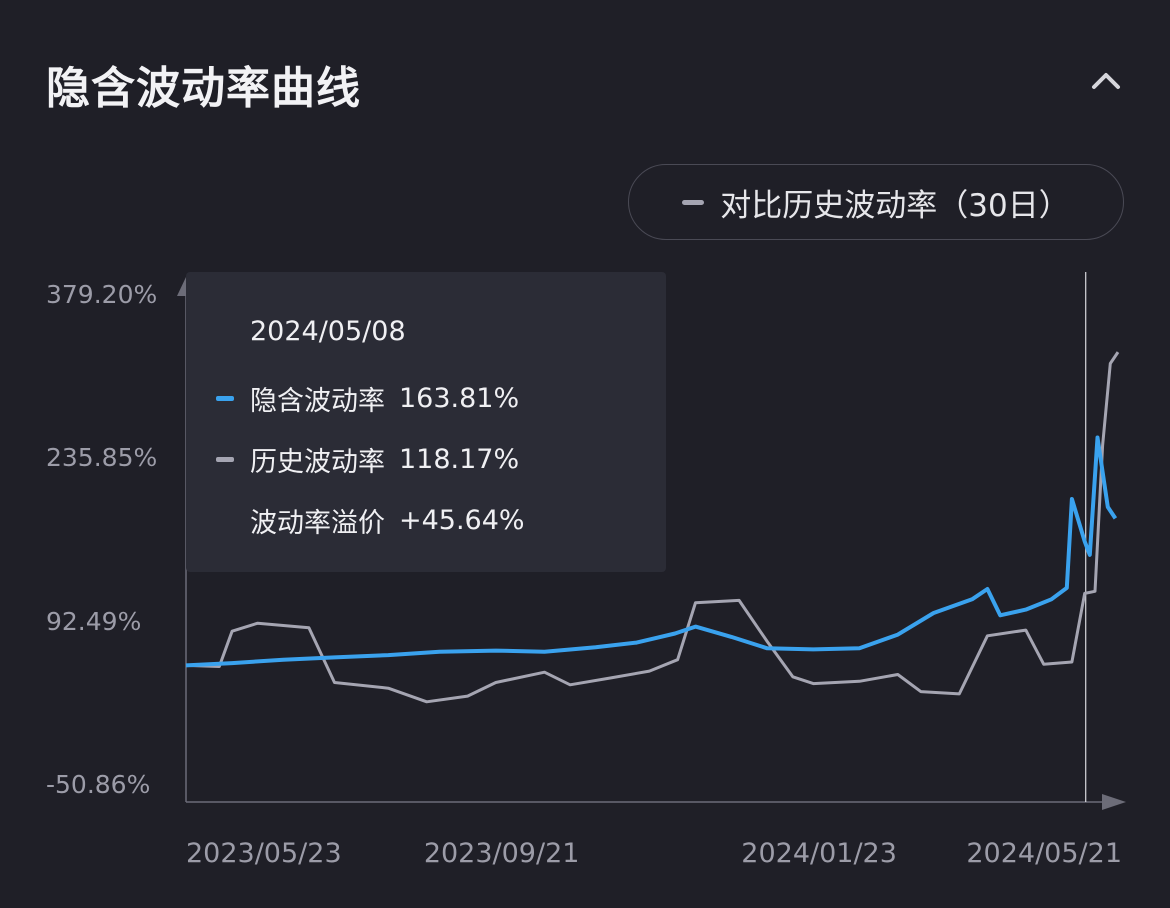 This screenshot has width=1170, height=908. What do you see at coordinates (225, 520) in the screenshot?
I see `premium-swatch-spacer` at bounding box center [225, 520].